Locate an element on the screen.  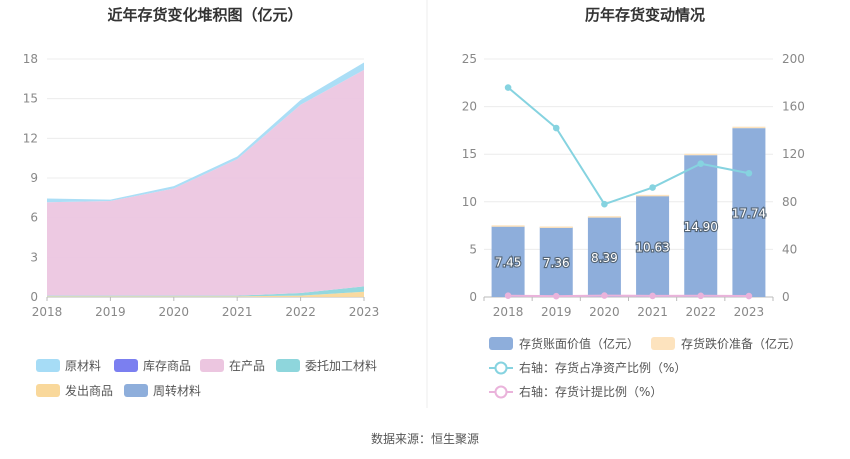
data-source: 数据来源：恒生聚源 is located at coordinates (425, 438).